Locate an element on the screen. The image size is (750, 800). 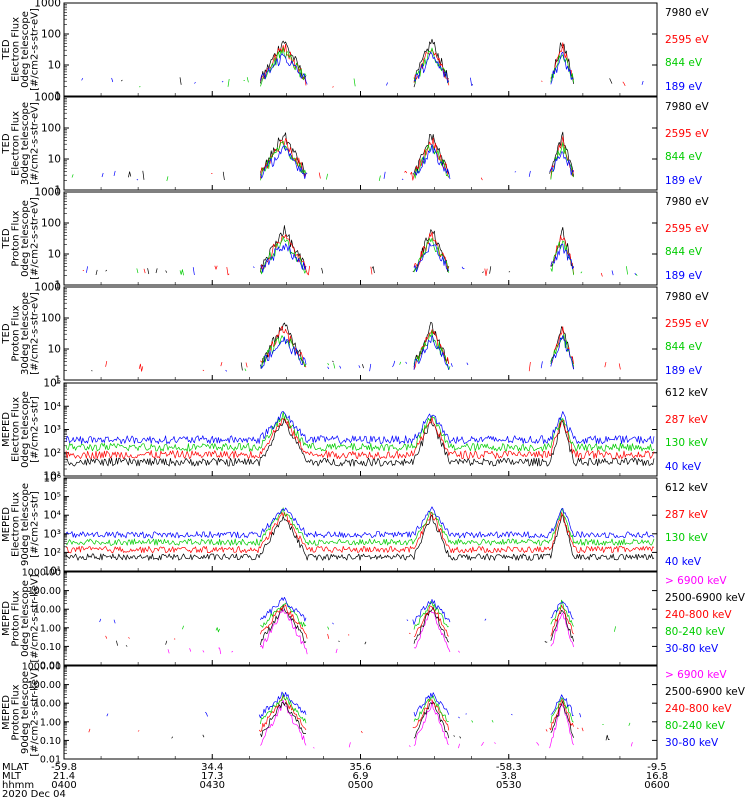
y-tick-label: 10⁶ is located at coordinates (52, 479).